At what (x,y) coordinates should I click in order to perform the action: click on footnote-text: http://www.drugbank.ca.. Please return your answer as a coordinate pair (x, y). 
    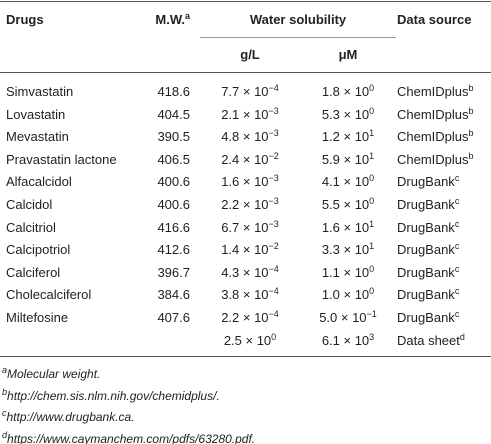
    Looking at the image, I should click on (70, 417).